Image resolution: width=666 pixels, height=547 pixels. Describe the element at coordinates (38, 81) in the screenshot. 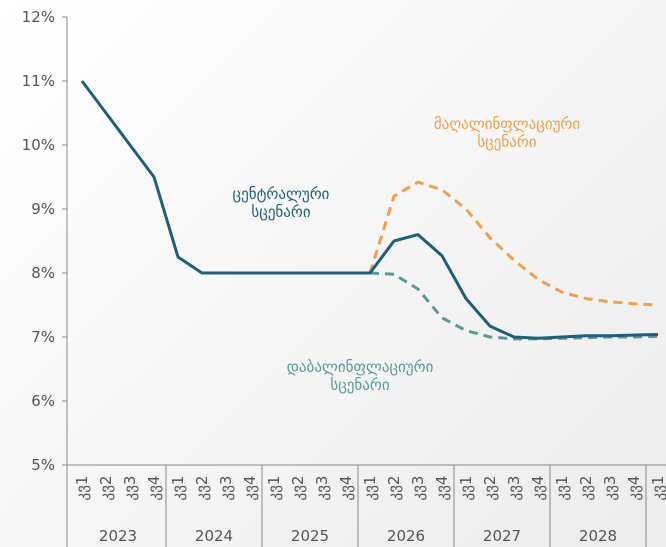

I see `y-tick-label: 11%` at that location.